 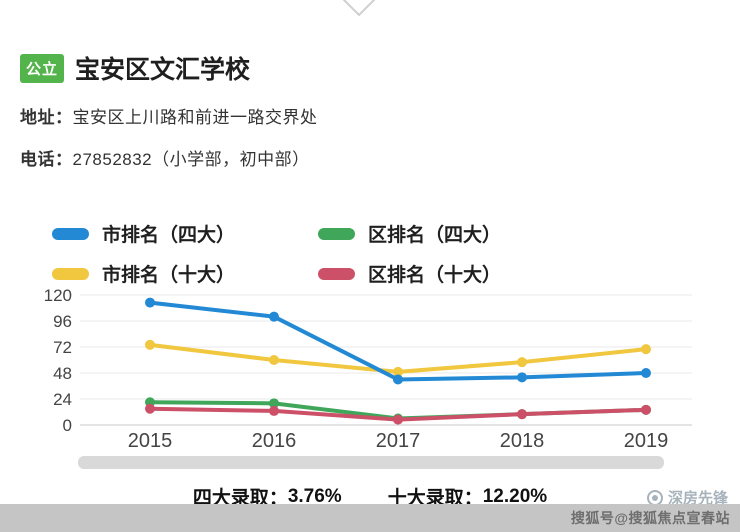 I want to click on collapse-chevron-icon, so click(x=359, y=8).